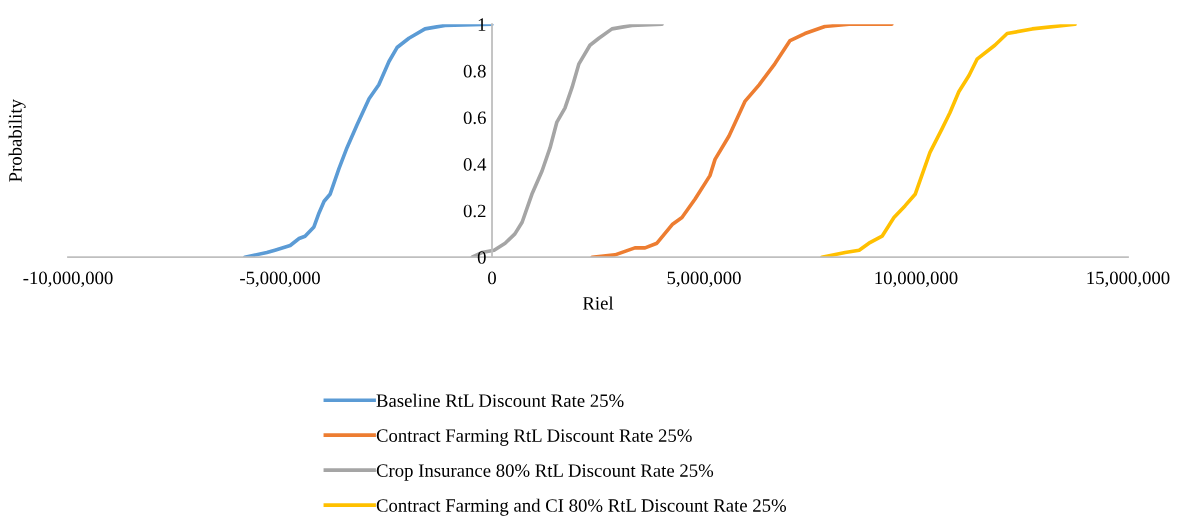 The height and width of the screenshot is (527, 1183). I want to click on legend-label: Contract Farming and CI 80% RtL Discount Rate 25%, so click(581, 507).